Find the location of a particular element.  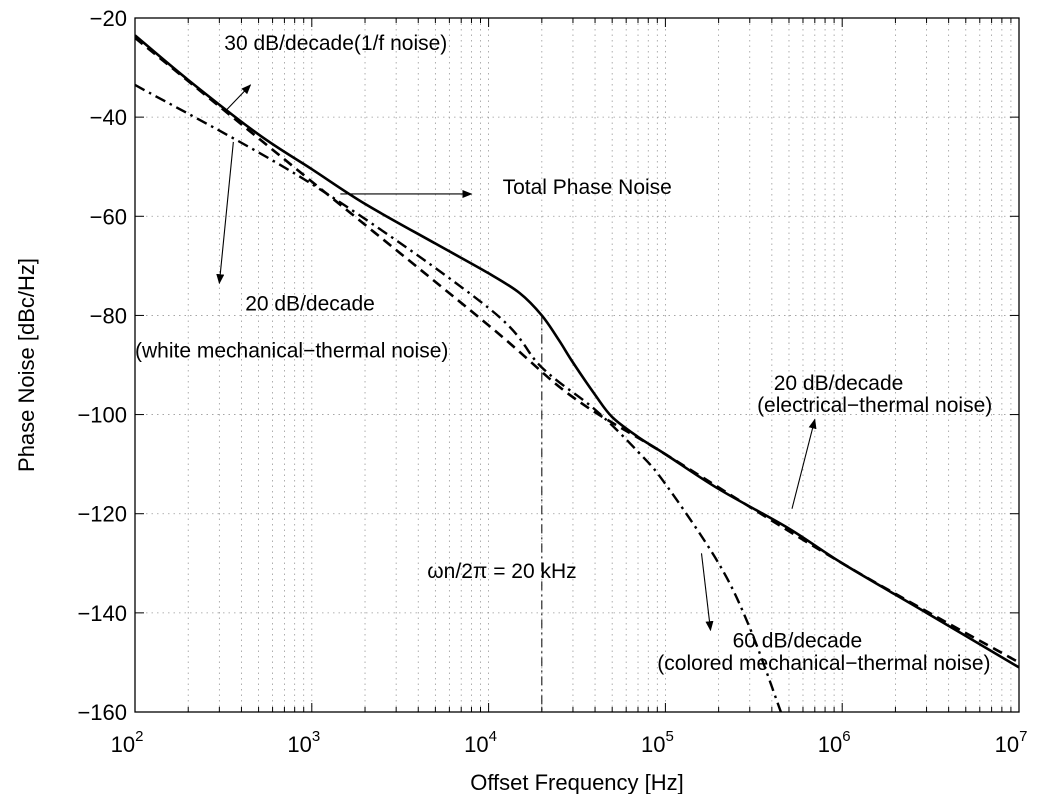

x-tick-label: 10⁴ is located at coordinates (480, 742).